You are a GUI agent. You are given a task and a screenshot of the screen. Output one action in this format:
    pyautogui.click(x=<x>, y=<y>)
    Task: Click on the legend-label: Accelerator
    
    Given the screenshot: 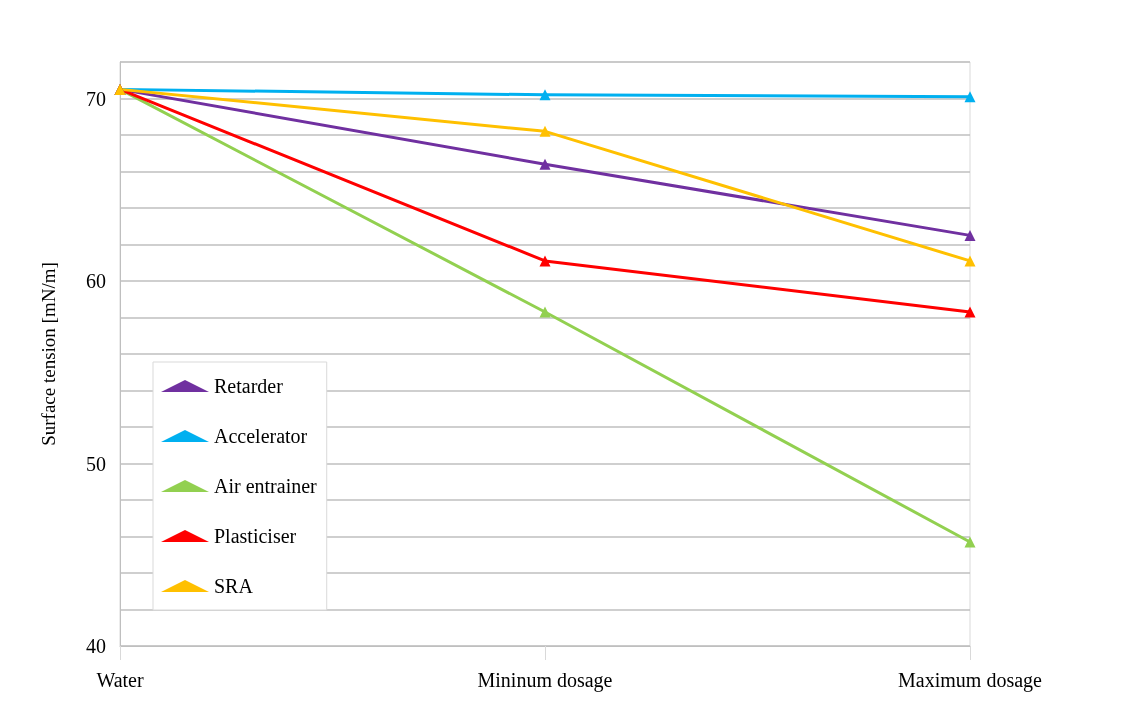 What is the action you would take?
    pyautogui.click(x=261, y=436)
    